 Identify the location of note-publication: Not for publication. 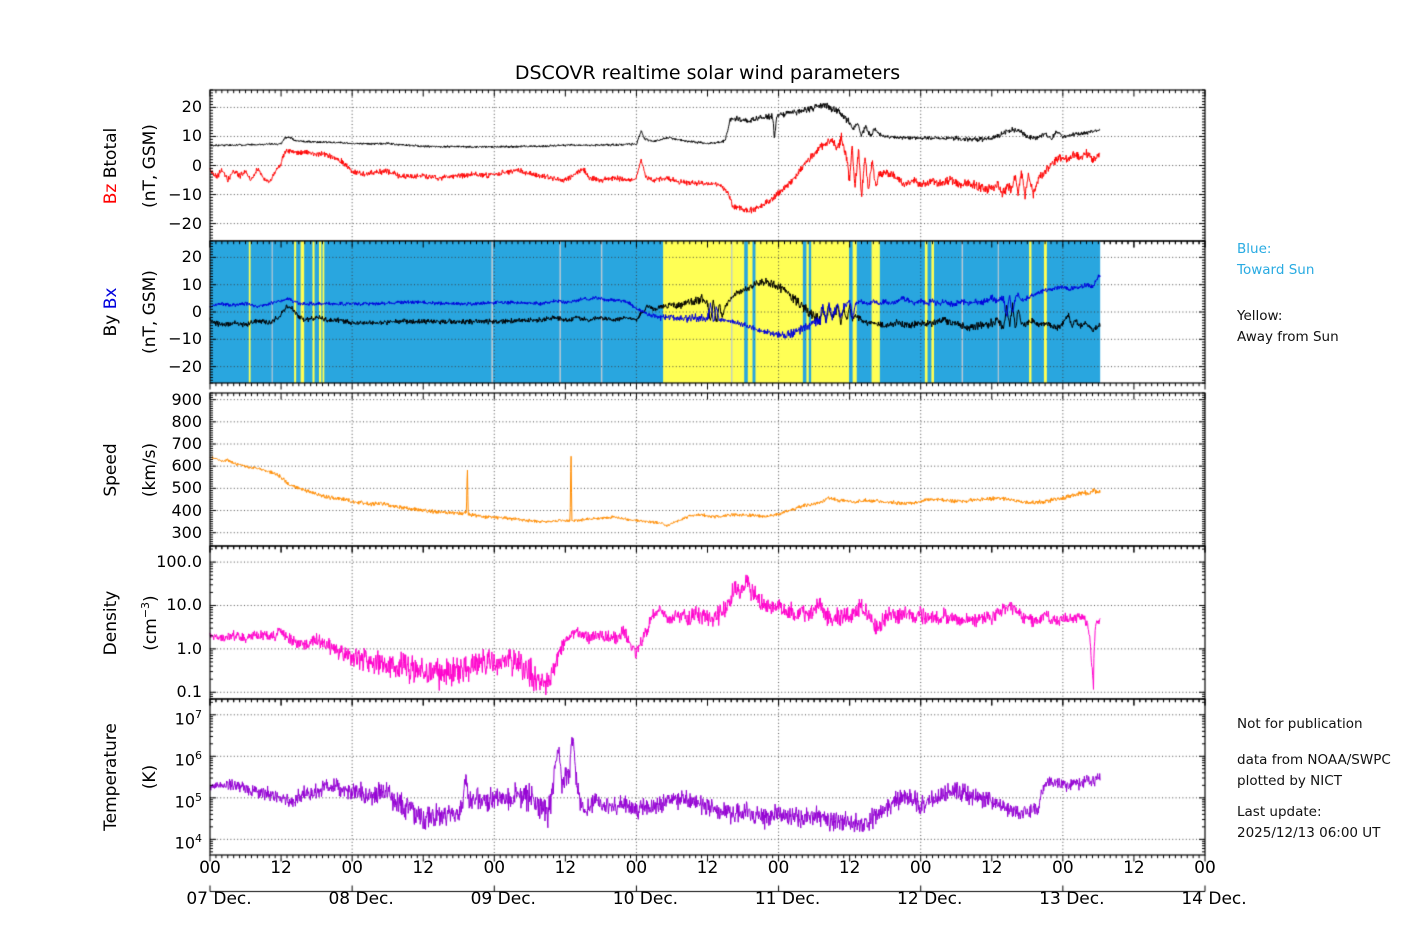
(1300, 724).